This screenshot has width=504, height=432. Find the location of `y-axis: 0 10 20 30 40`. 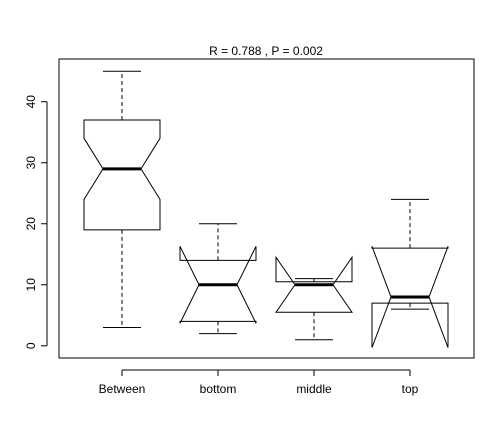

y-axis: 0 10 20 30 40 is located at coordinates (36, 222).